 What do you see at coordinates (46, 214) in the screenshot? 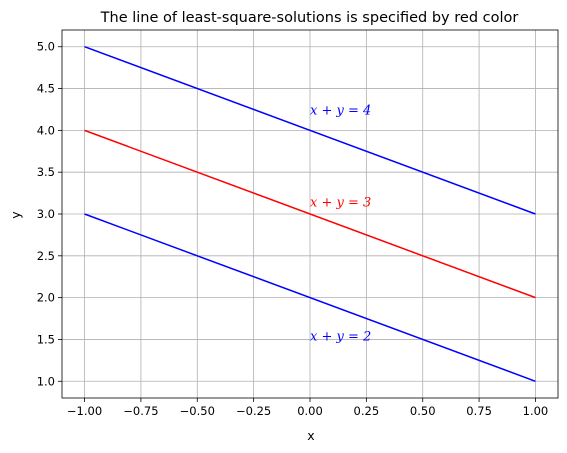
I see `y-tick-label: 3.0` at bounding box center [46, 214].